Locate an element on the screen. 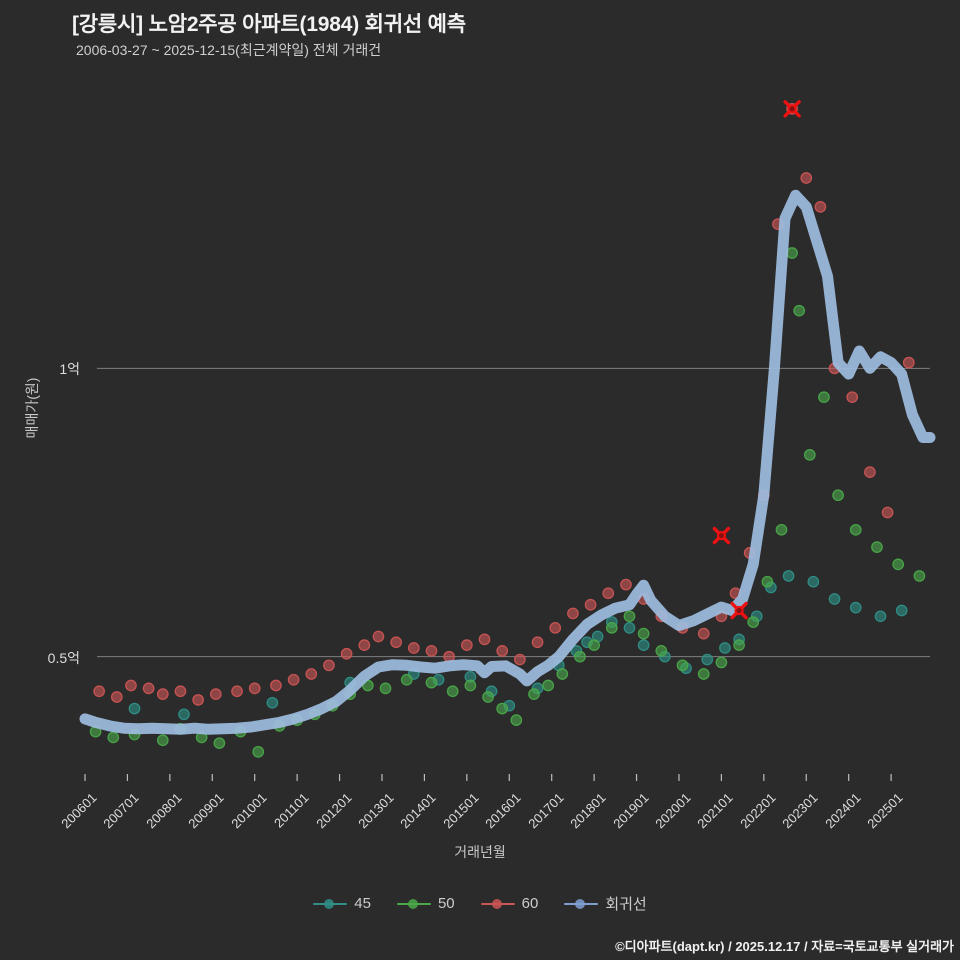 Image resolution: width=960 pixels, height=960 pixels. y-tick-label: 1억 is located at coordinates (69, 369).